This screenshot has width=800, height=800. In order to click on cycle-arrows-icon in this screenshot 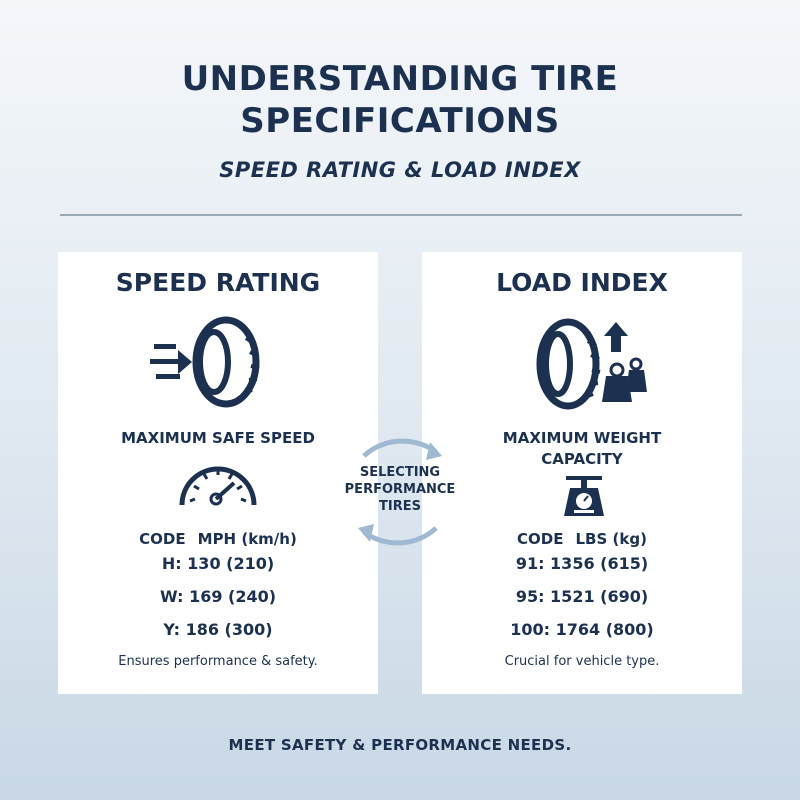, I will do `click(400, 492)`.